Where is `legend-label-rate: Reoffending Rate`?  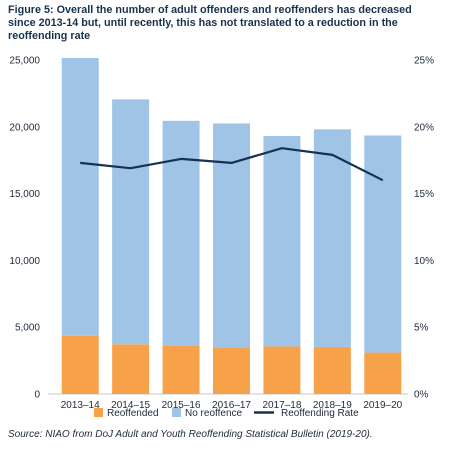
legend-label-rate: Reoffending Rate is located at coordinates (320, 413).